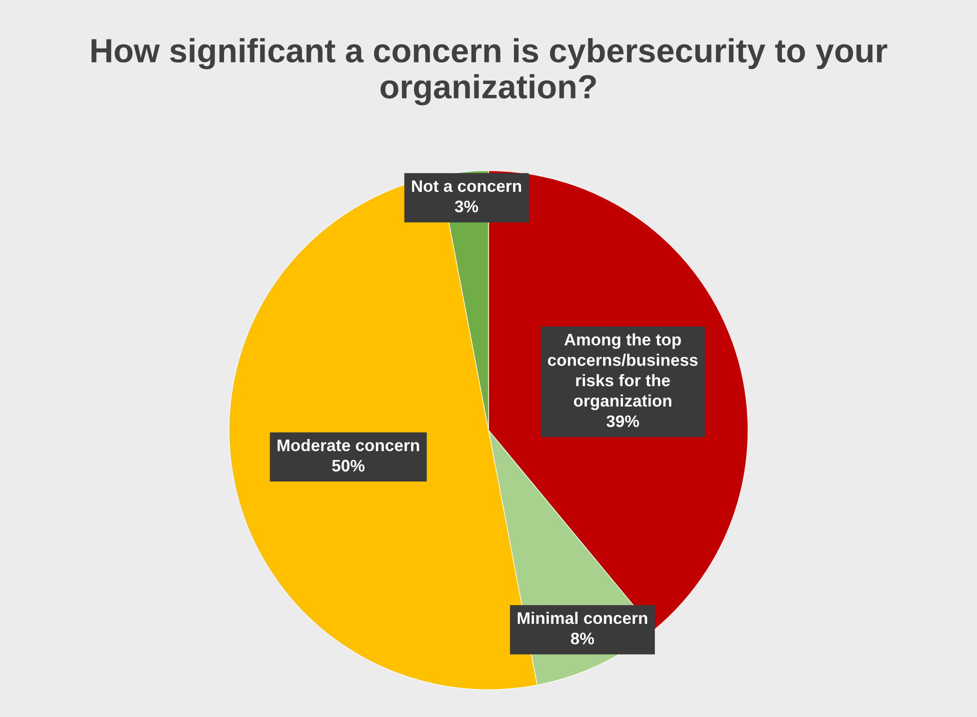 Image resolution: width=977 pixels, height=717 pixels. I want to click on data-label: 8%, so click(582, 638).